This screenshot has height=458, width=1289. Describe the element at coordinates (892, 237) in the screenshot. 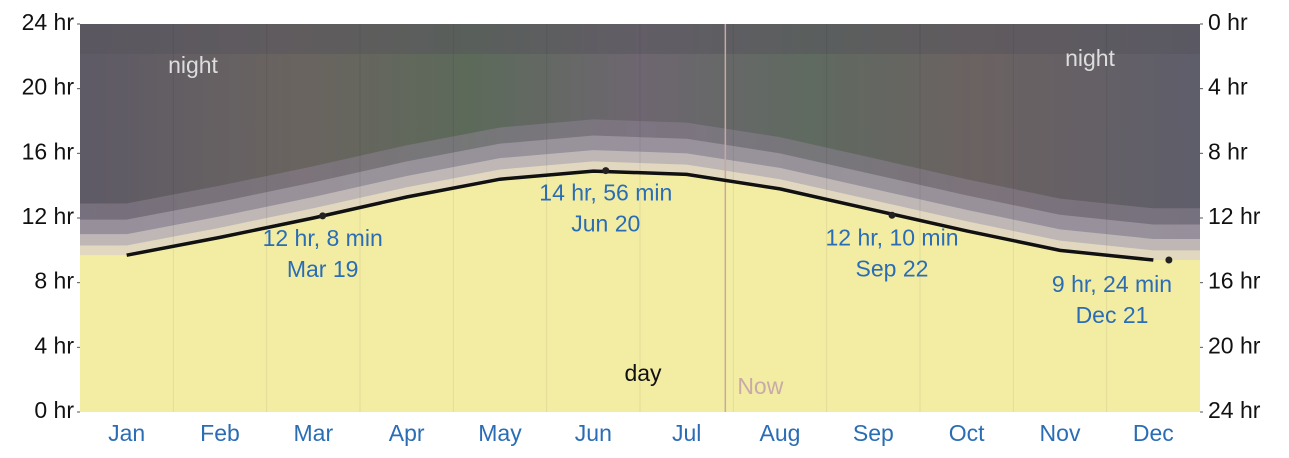

I see `annotation-label: 12 hr, 10 min` at that location.